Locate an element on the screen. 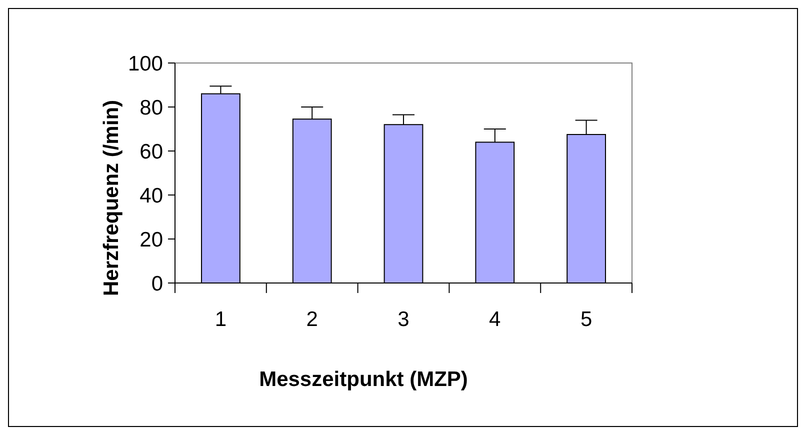 This screenshot has width=806, height=435. y-tick-label: 40 is located at coordinates (151, 196).